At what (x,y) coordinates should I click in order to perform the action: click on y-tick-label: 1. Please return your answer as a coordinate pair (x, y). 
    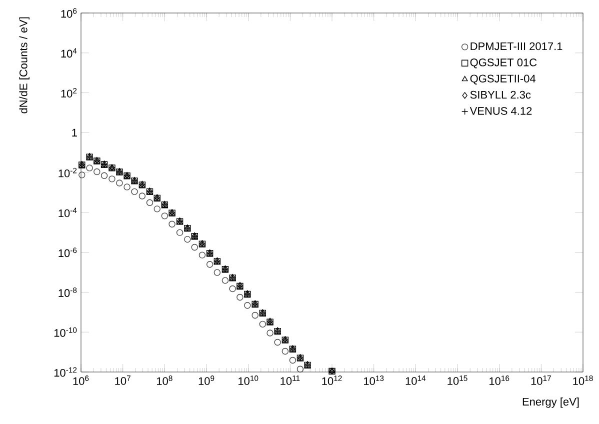
    Looking at the image, I should click on (74, 132).